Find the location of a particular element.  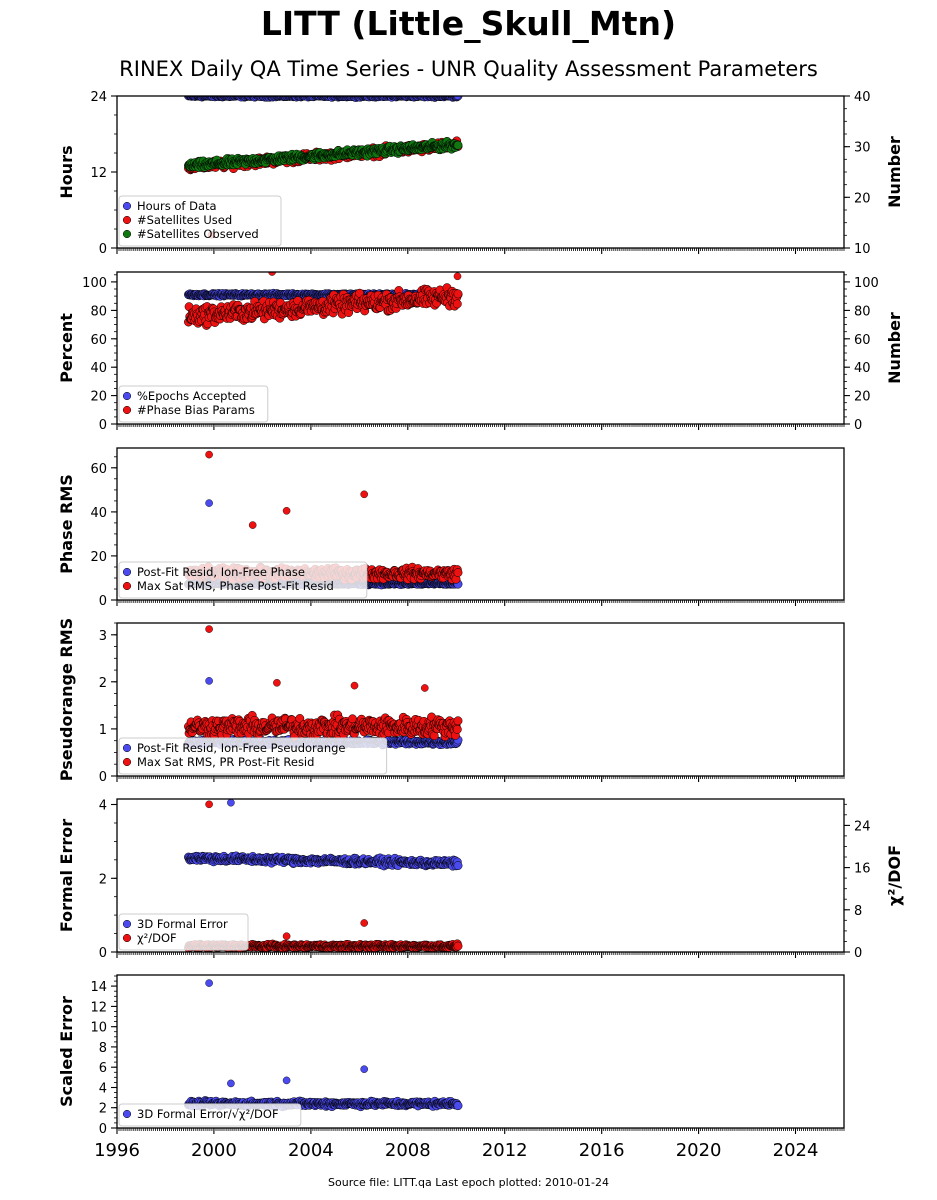

y2-tick-label: 16 is located at coordinates (862, 869).